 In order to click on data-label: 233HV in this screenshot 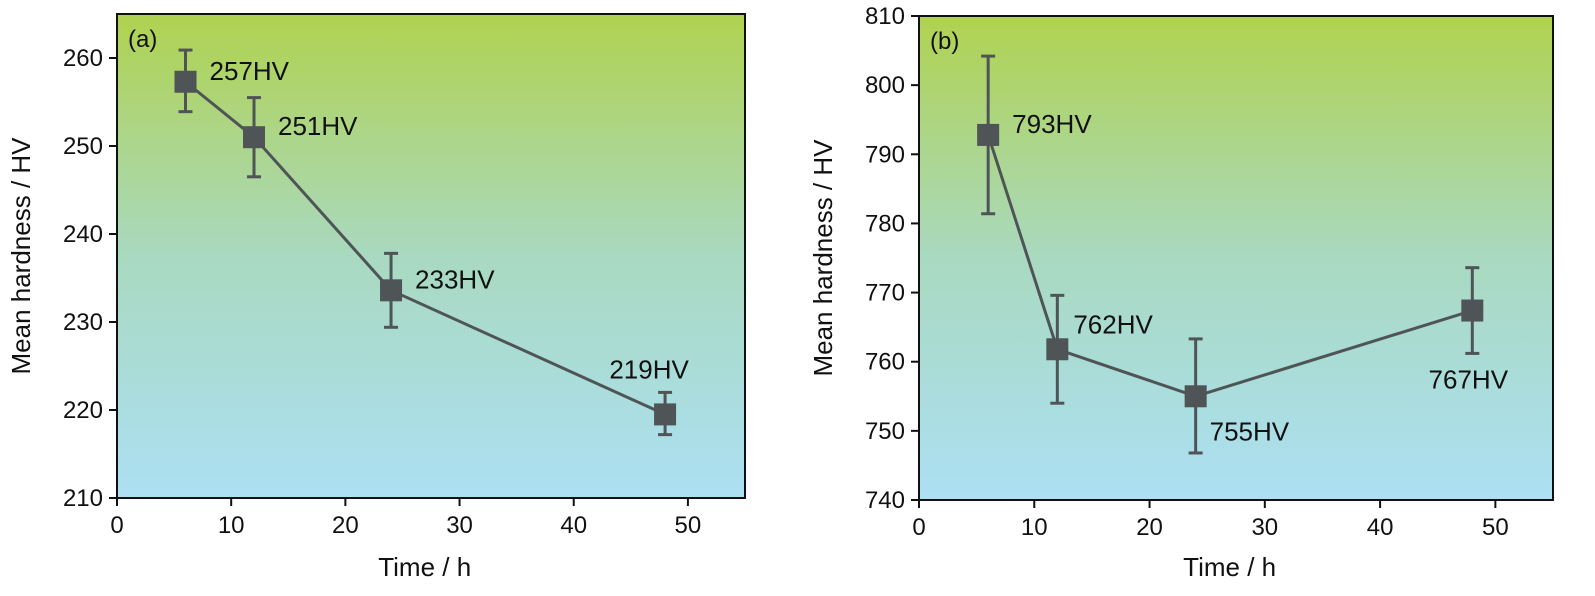, I will do `click(455, 279)`.